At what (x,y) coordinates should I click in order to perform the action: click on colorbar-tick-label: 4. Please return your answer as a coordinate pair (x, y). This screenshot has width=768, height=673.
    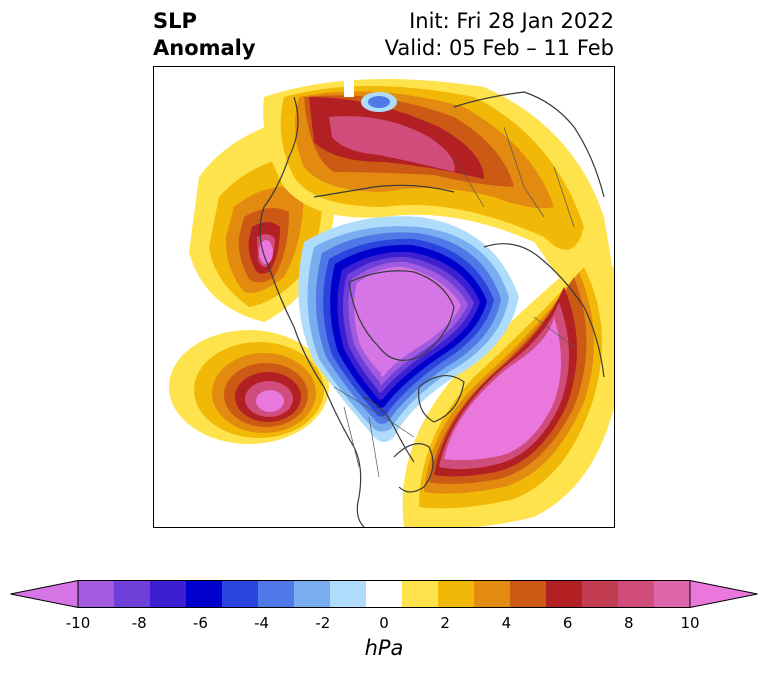
    Looking at the image, I should click on (506, 623).